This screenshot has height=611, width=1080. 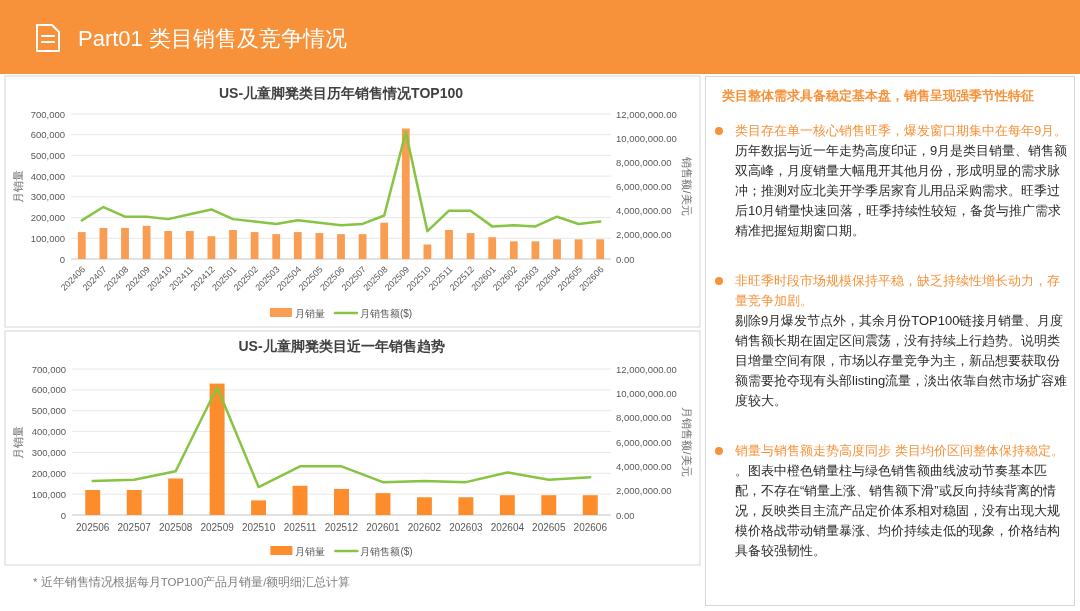 I want to click on x-tick-label: 202507, so click(x=134, y=527).